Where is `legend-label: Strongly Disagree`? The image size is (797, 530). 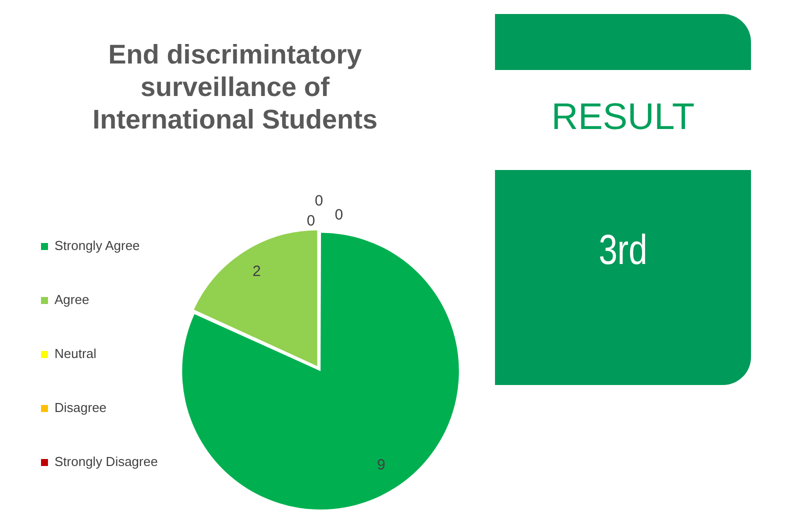 legend-label: Strongly Disagree is located at coordinates (106, 462).